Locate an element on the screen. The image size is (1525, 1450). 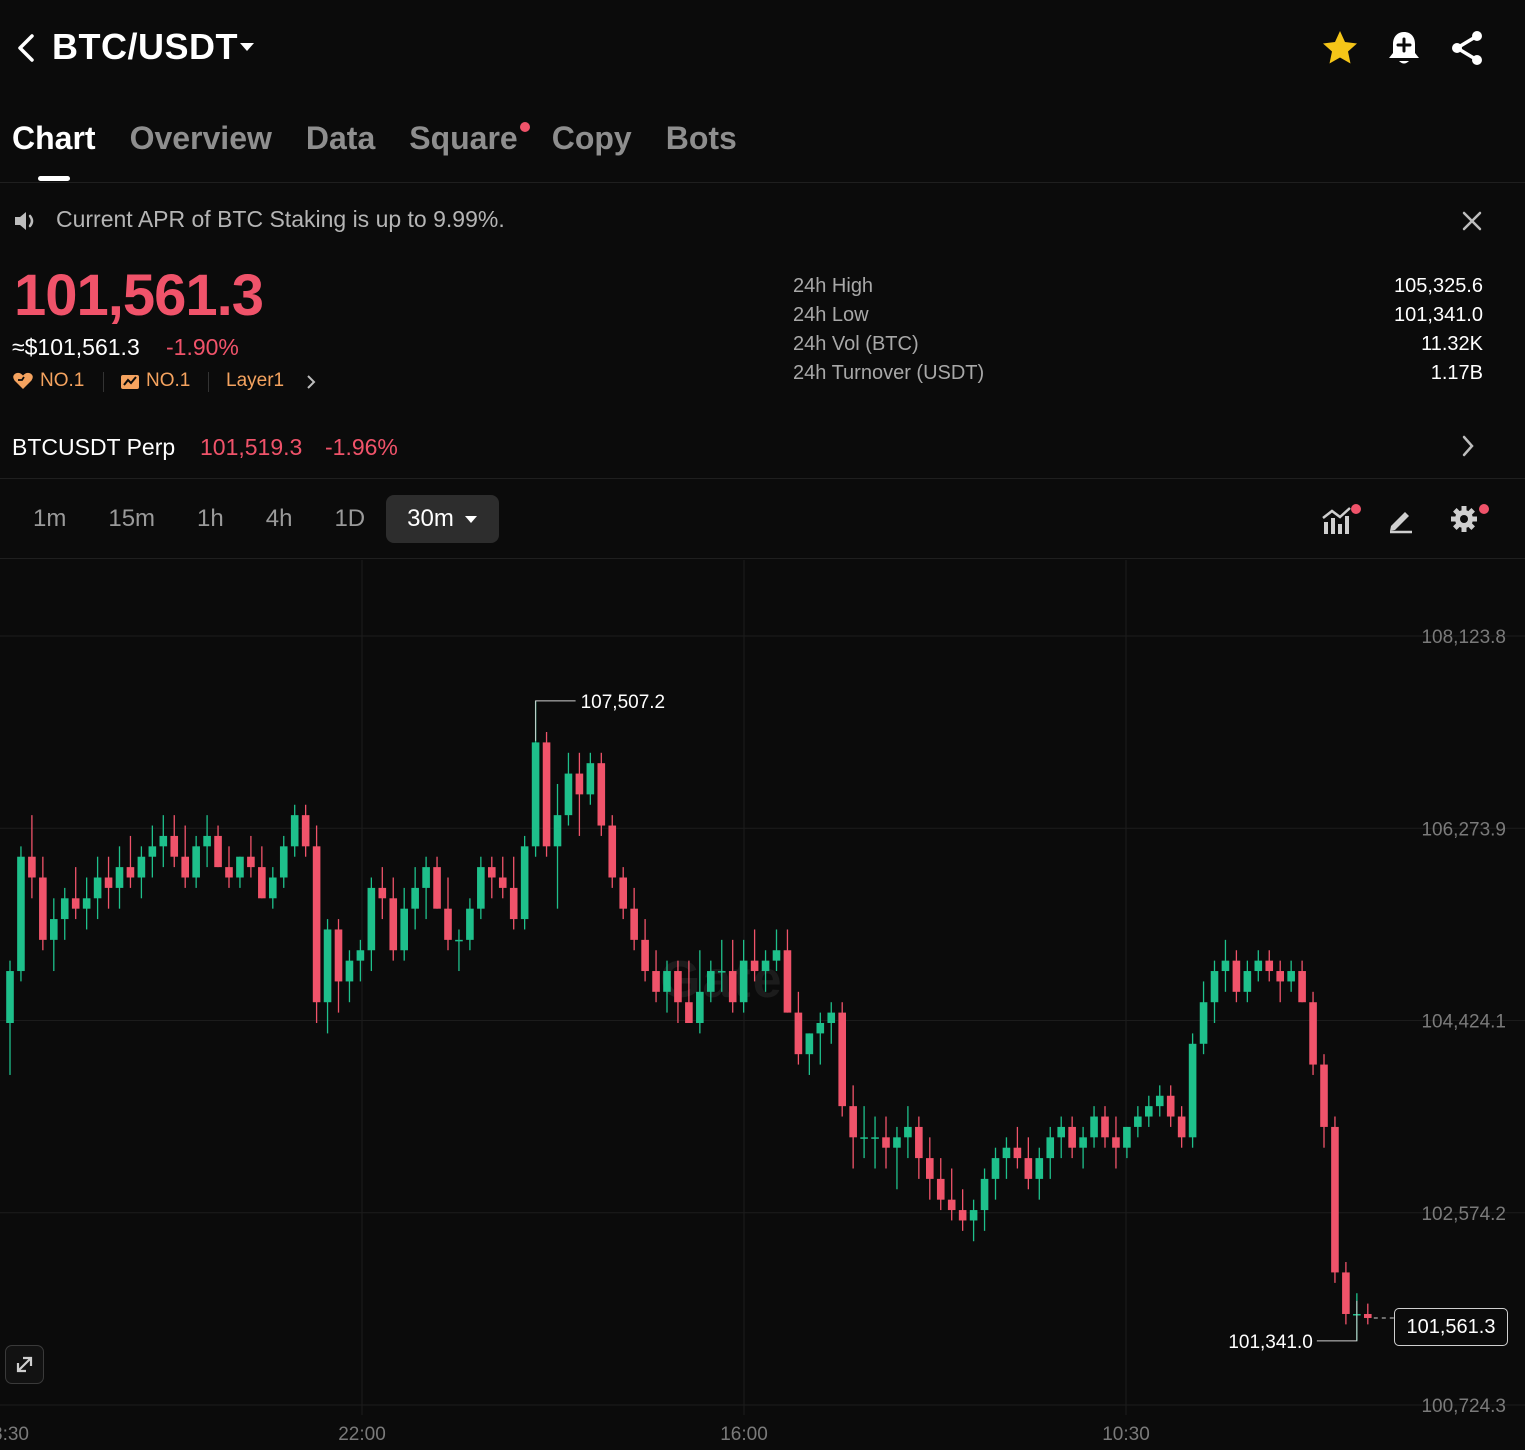
rank-badge-1: NO.1 is located at coordinates (48, 381).